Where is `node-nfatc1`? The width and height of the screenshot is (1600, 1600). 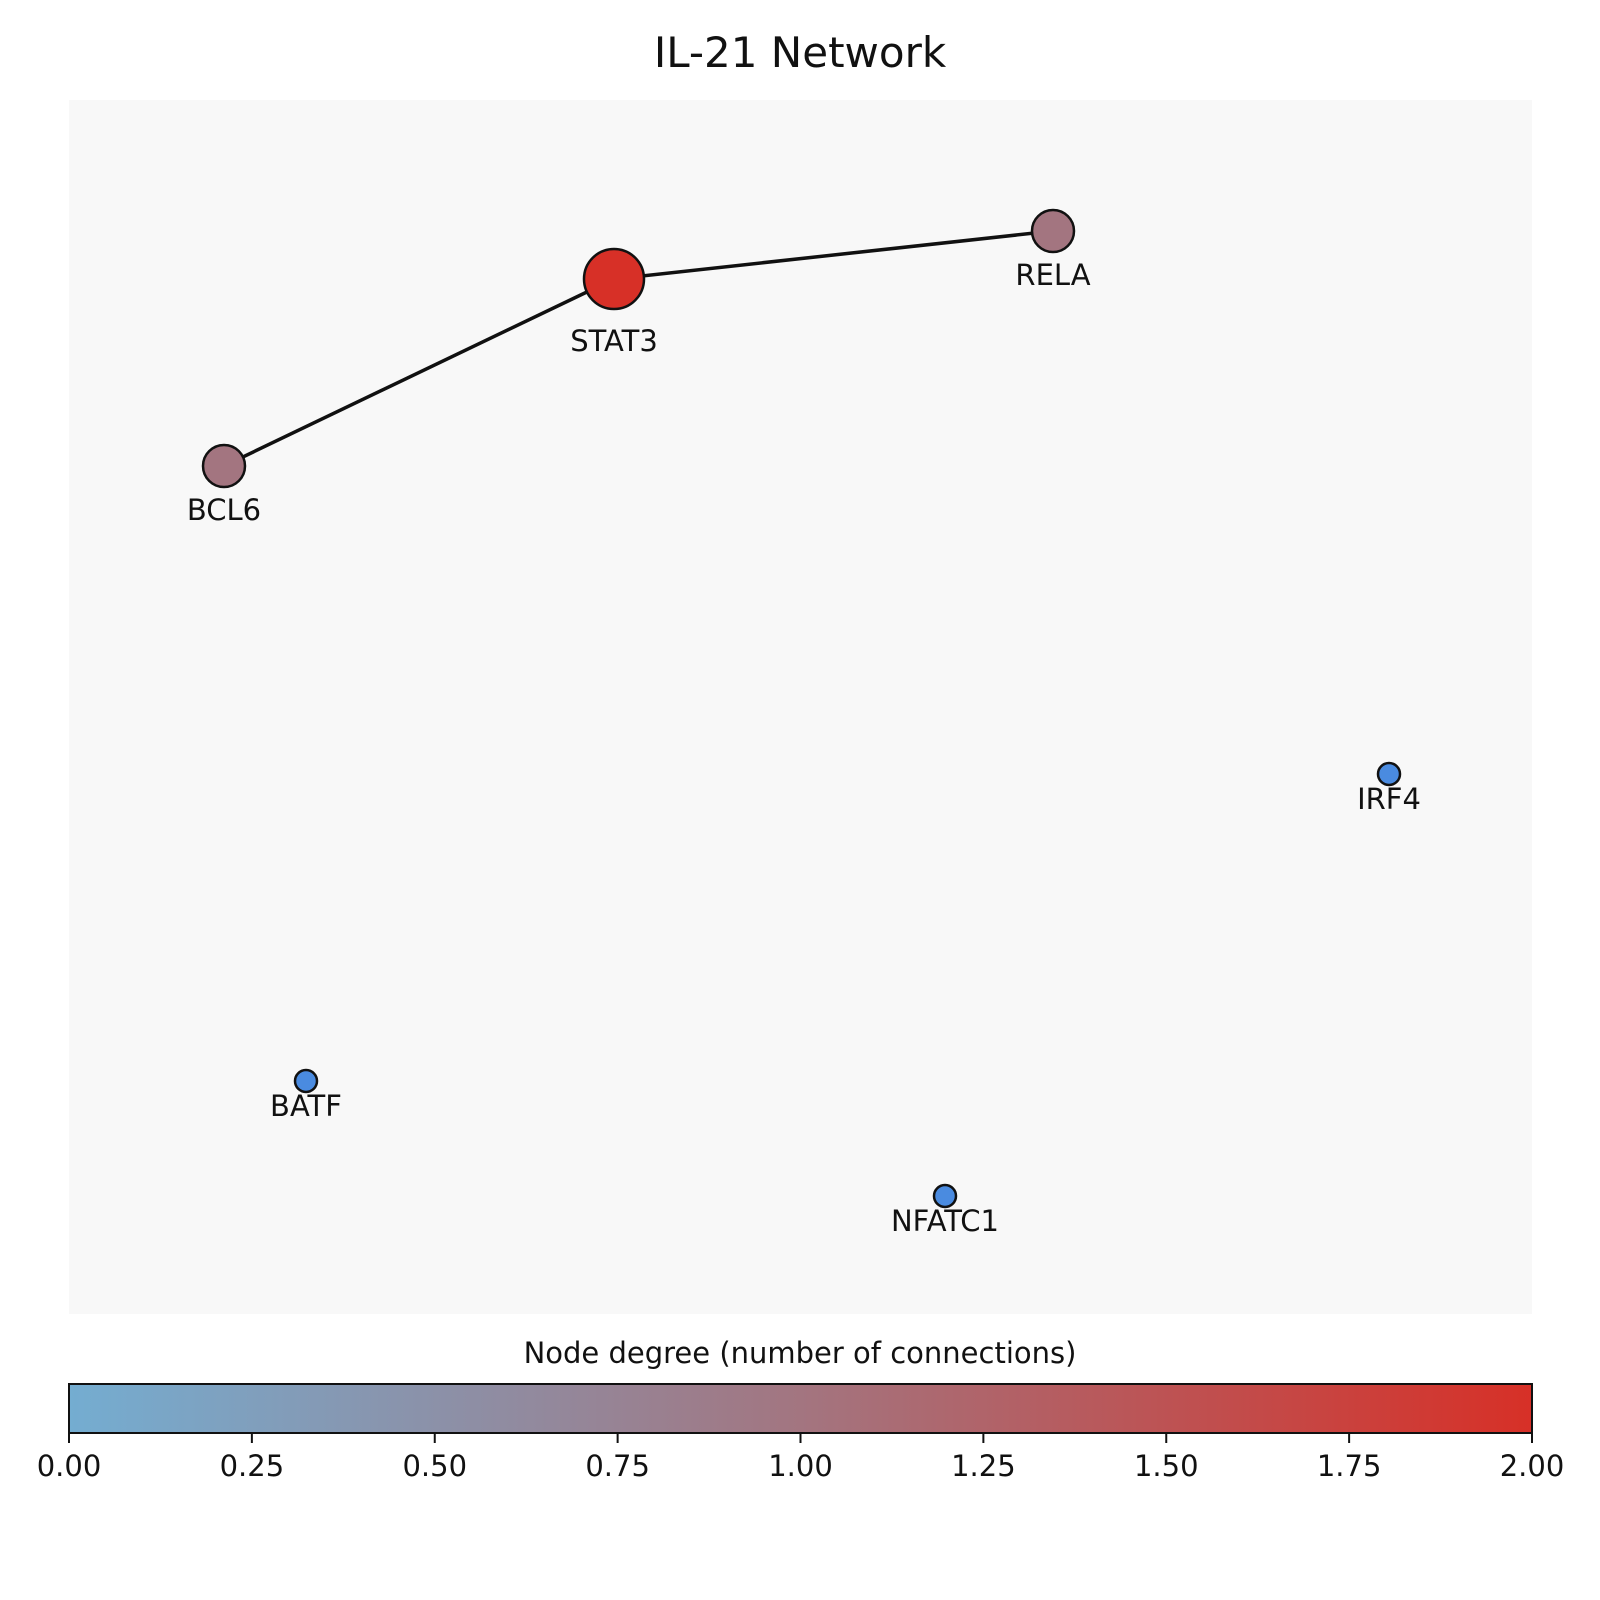
node-nfatc1 is located at coordinates (945, 1196).